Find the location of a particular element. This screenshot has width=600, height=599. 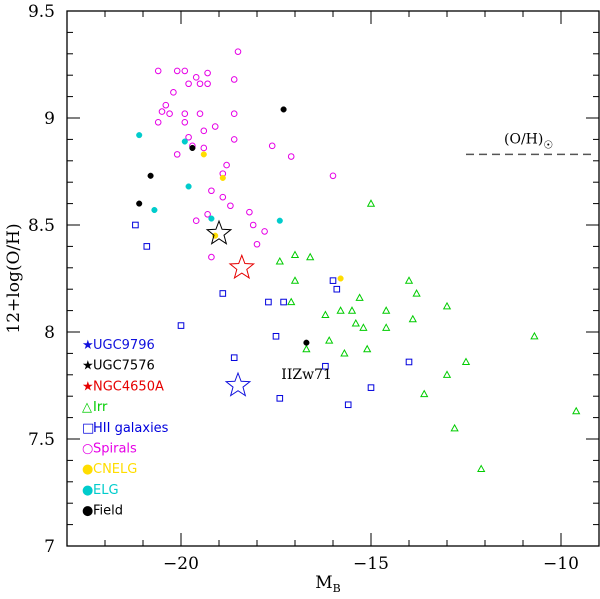

series-spirals is located at coordinates (245, 154).